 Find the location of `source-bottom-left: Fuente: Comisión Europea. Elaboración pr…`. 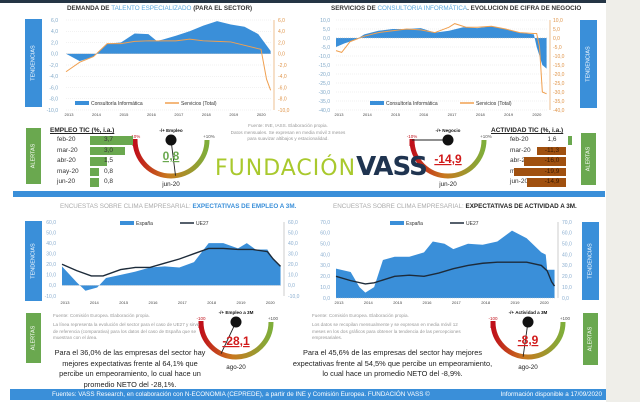

source-bottom-left: Fuente: Comisión Europea. Elaboración pr… is located at coordinates (101, 315).